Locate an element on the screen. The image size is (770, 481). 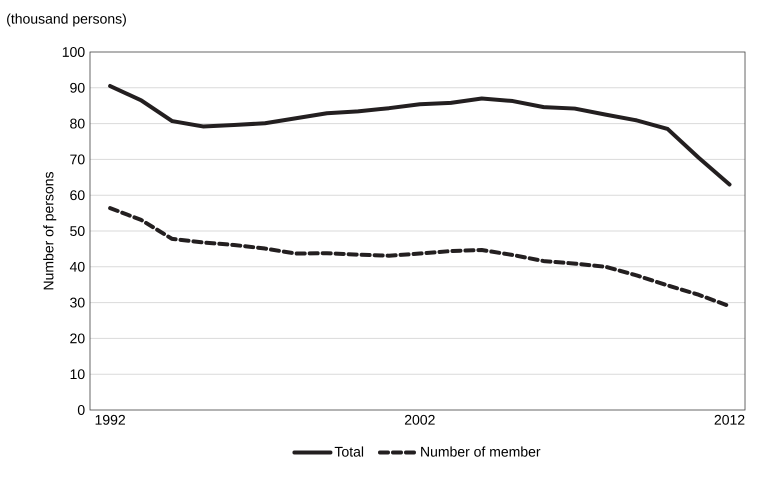
y-tick-label: 10 is located at coordinates (77, 374).